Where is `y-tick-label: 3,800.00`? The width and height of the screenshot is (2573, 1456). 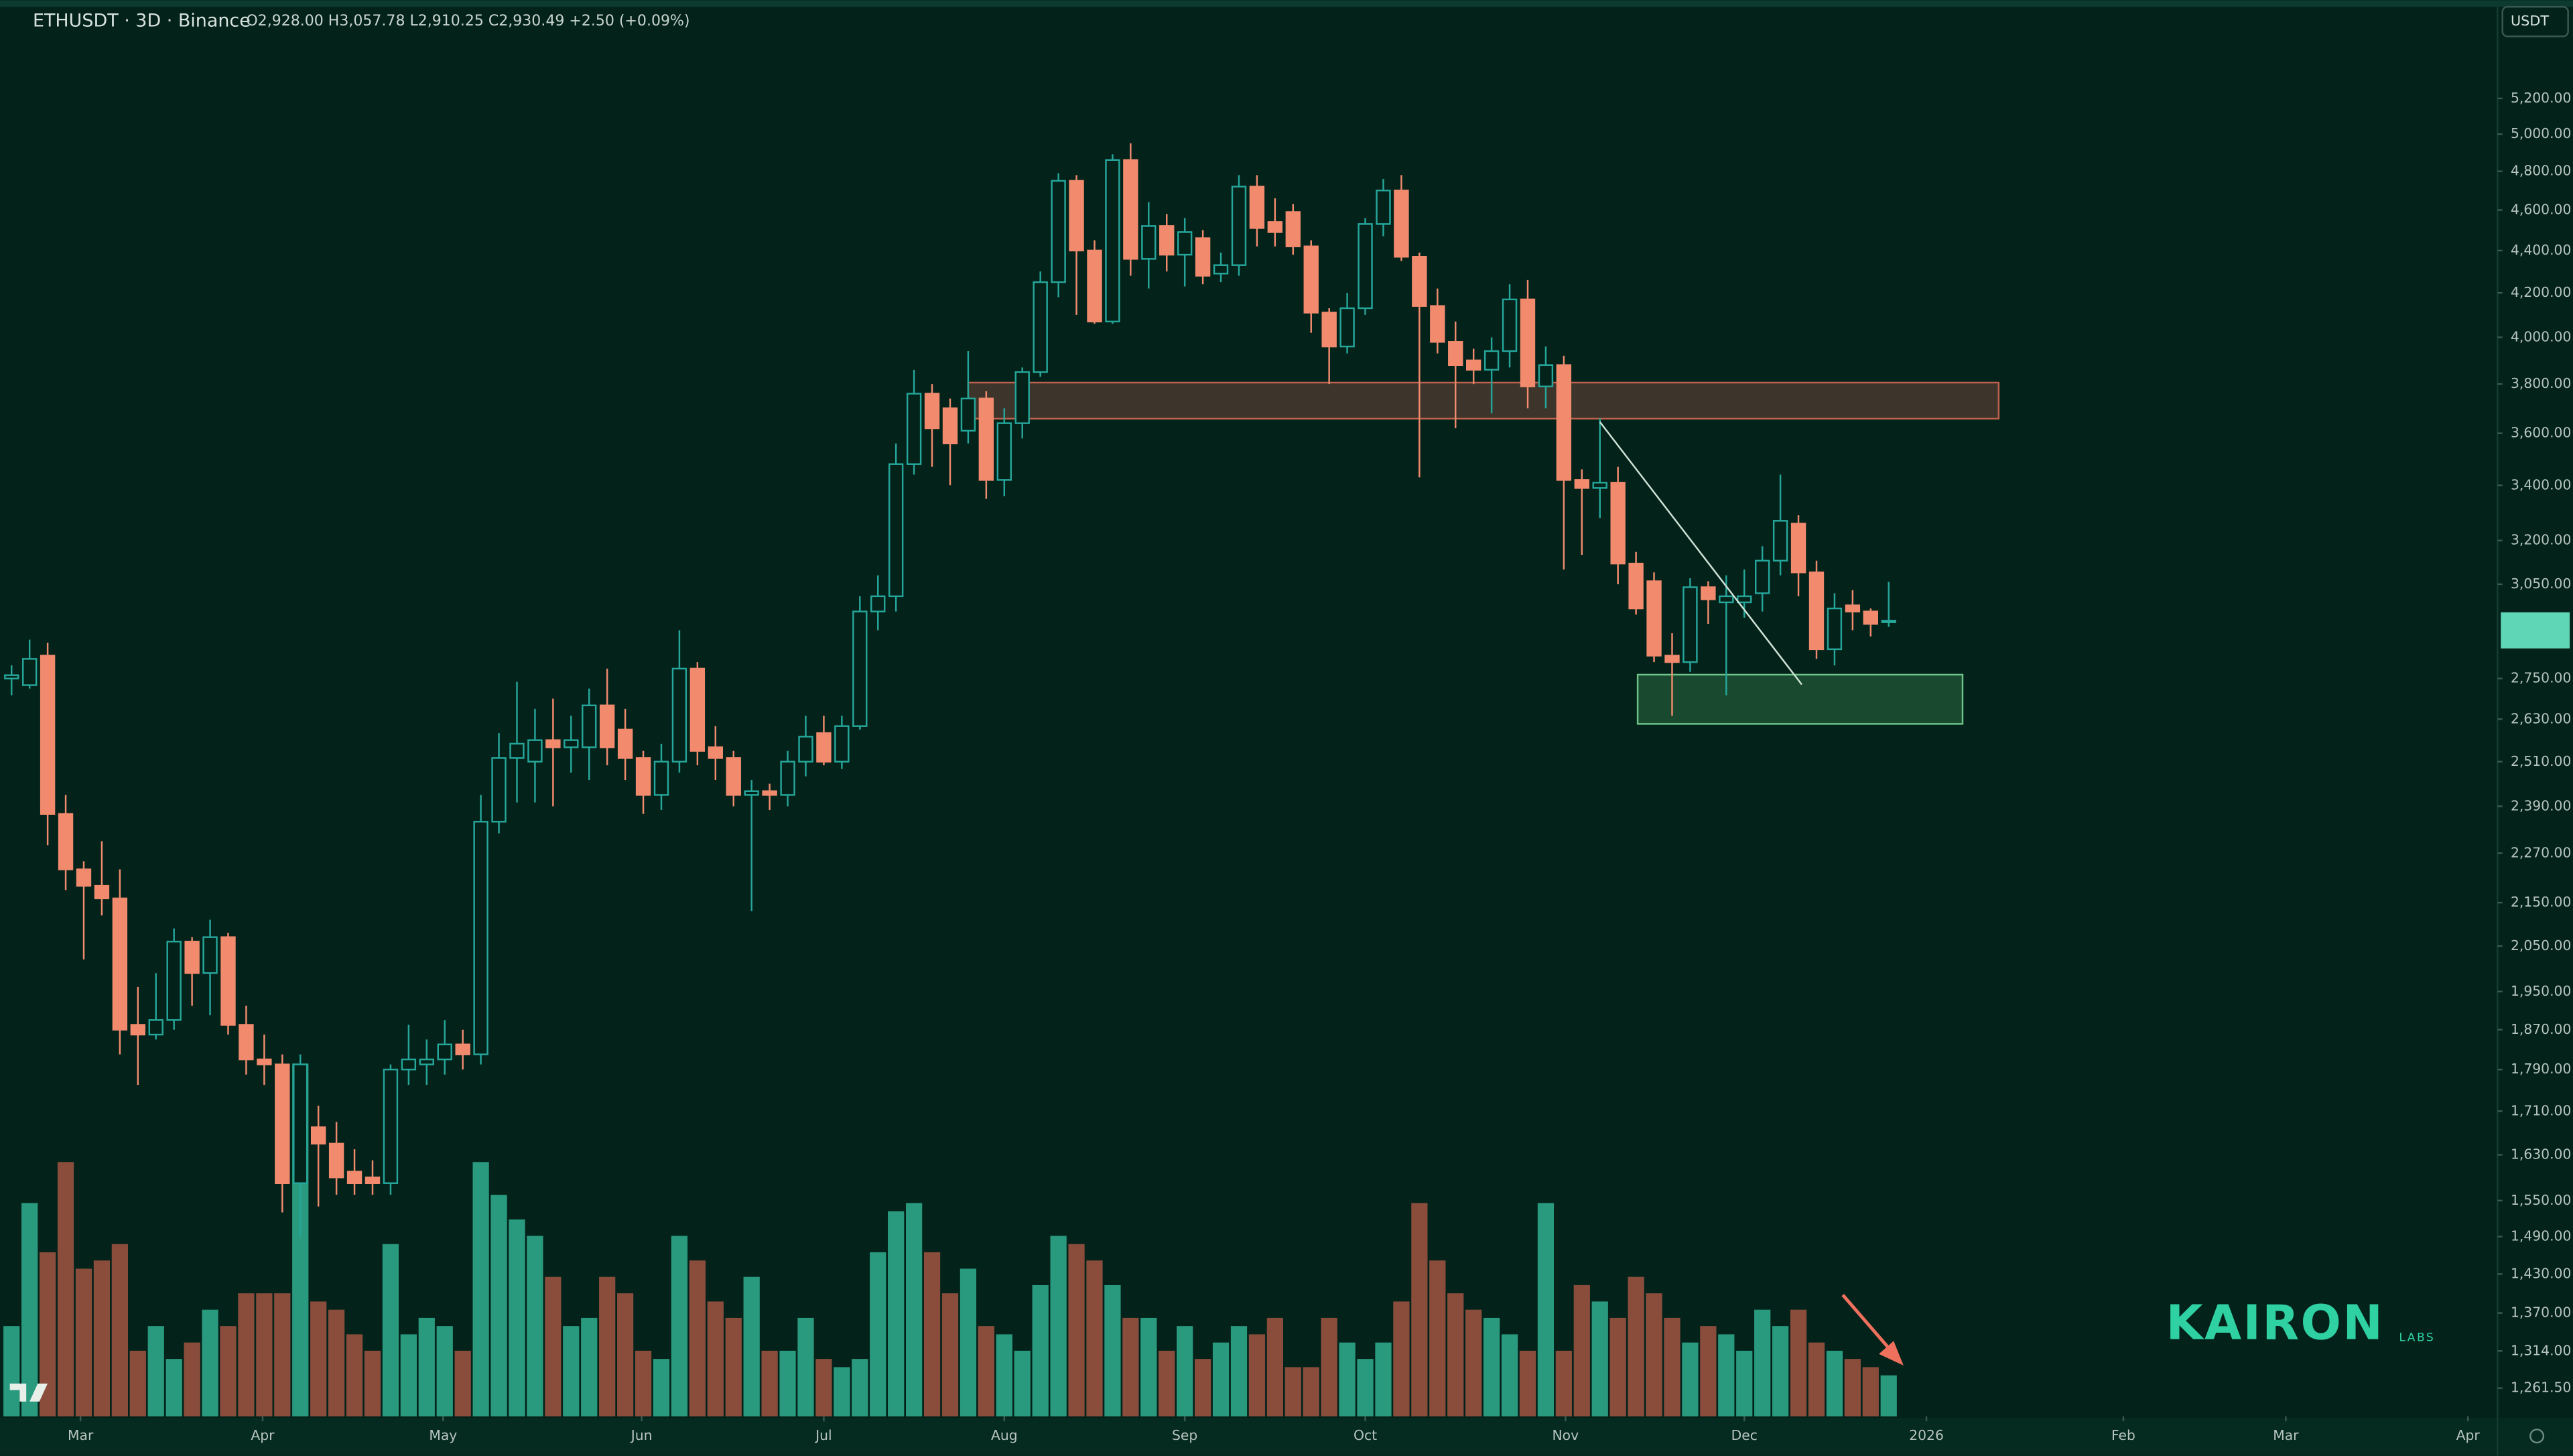
y-tick-label: 3,800.00 is located at coordinates (2541, 383).